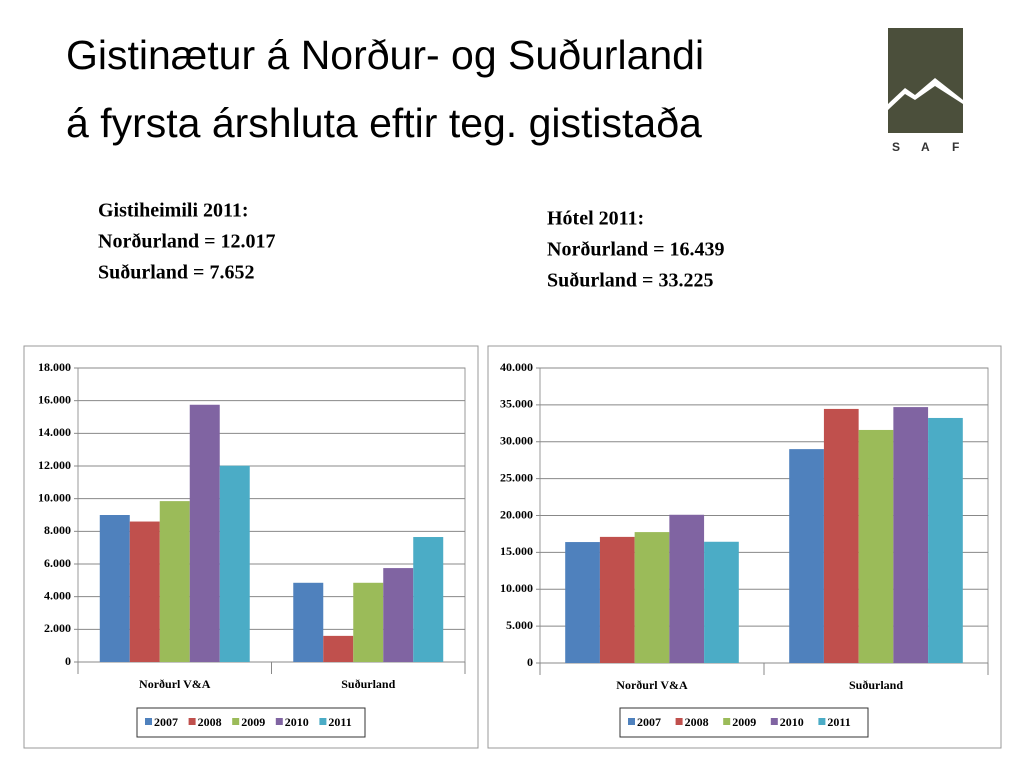  I want to click on note: Suðurland = 7.652, so click(176, 273).